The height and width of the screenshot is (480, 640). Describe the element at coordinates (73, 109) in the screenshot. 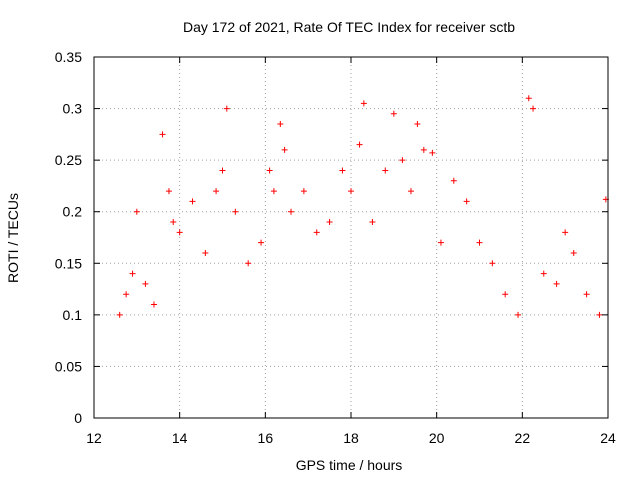

I see `y-tick-label: 0.3` at that location.